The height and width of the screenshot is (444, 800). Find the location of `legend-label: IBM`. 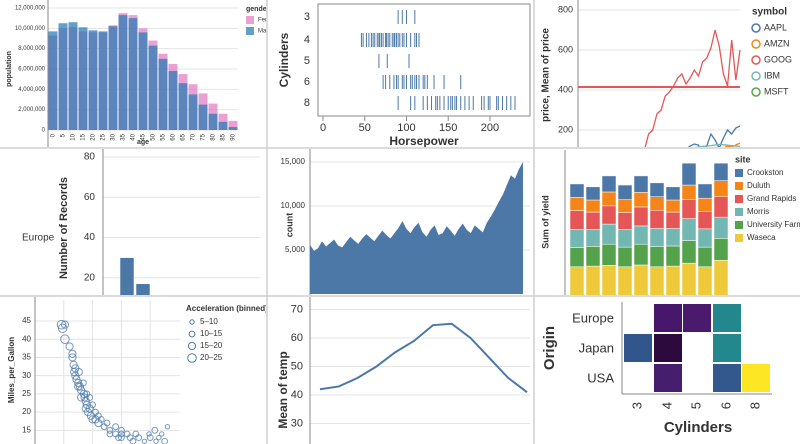

legend-label: IBM is located at coordinates (772, 75).